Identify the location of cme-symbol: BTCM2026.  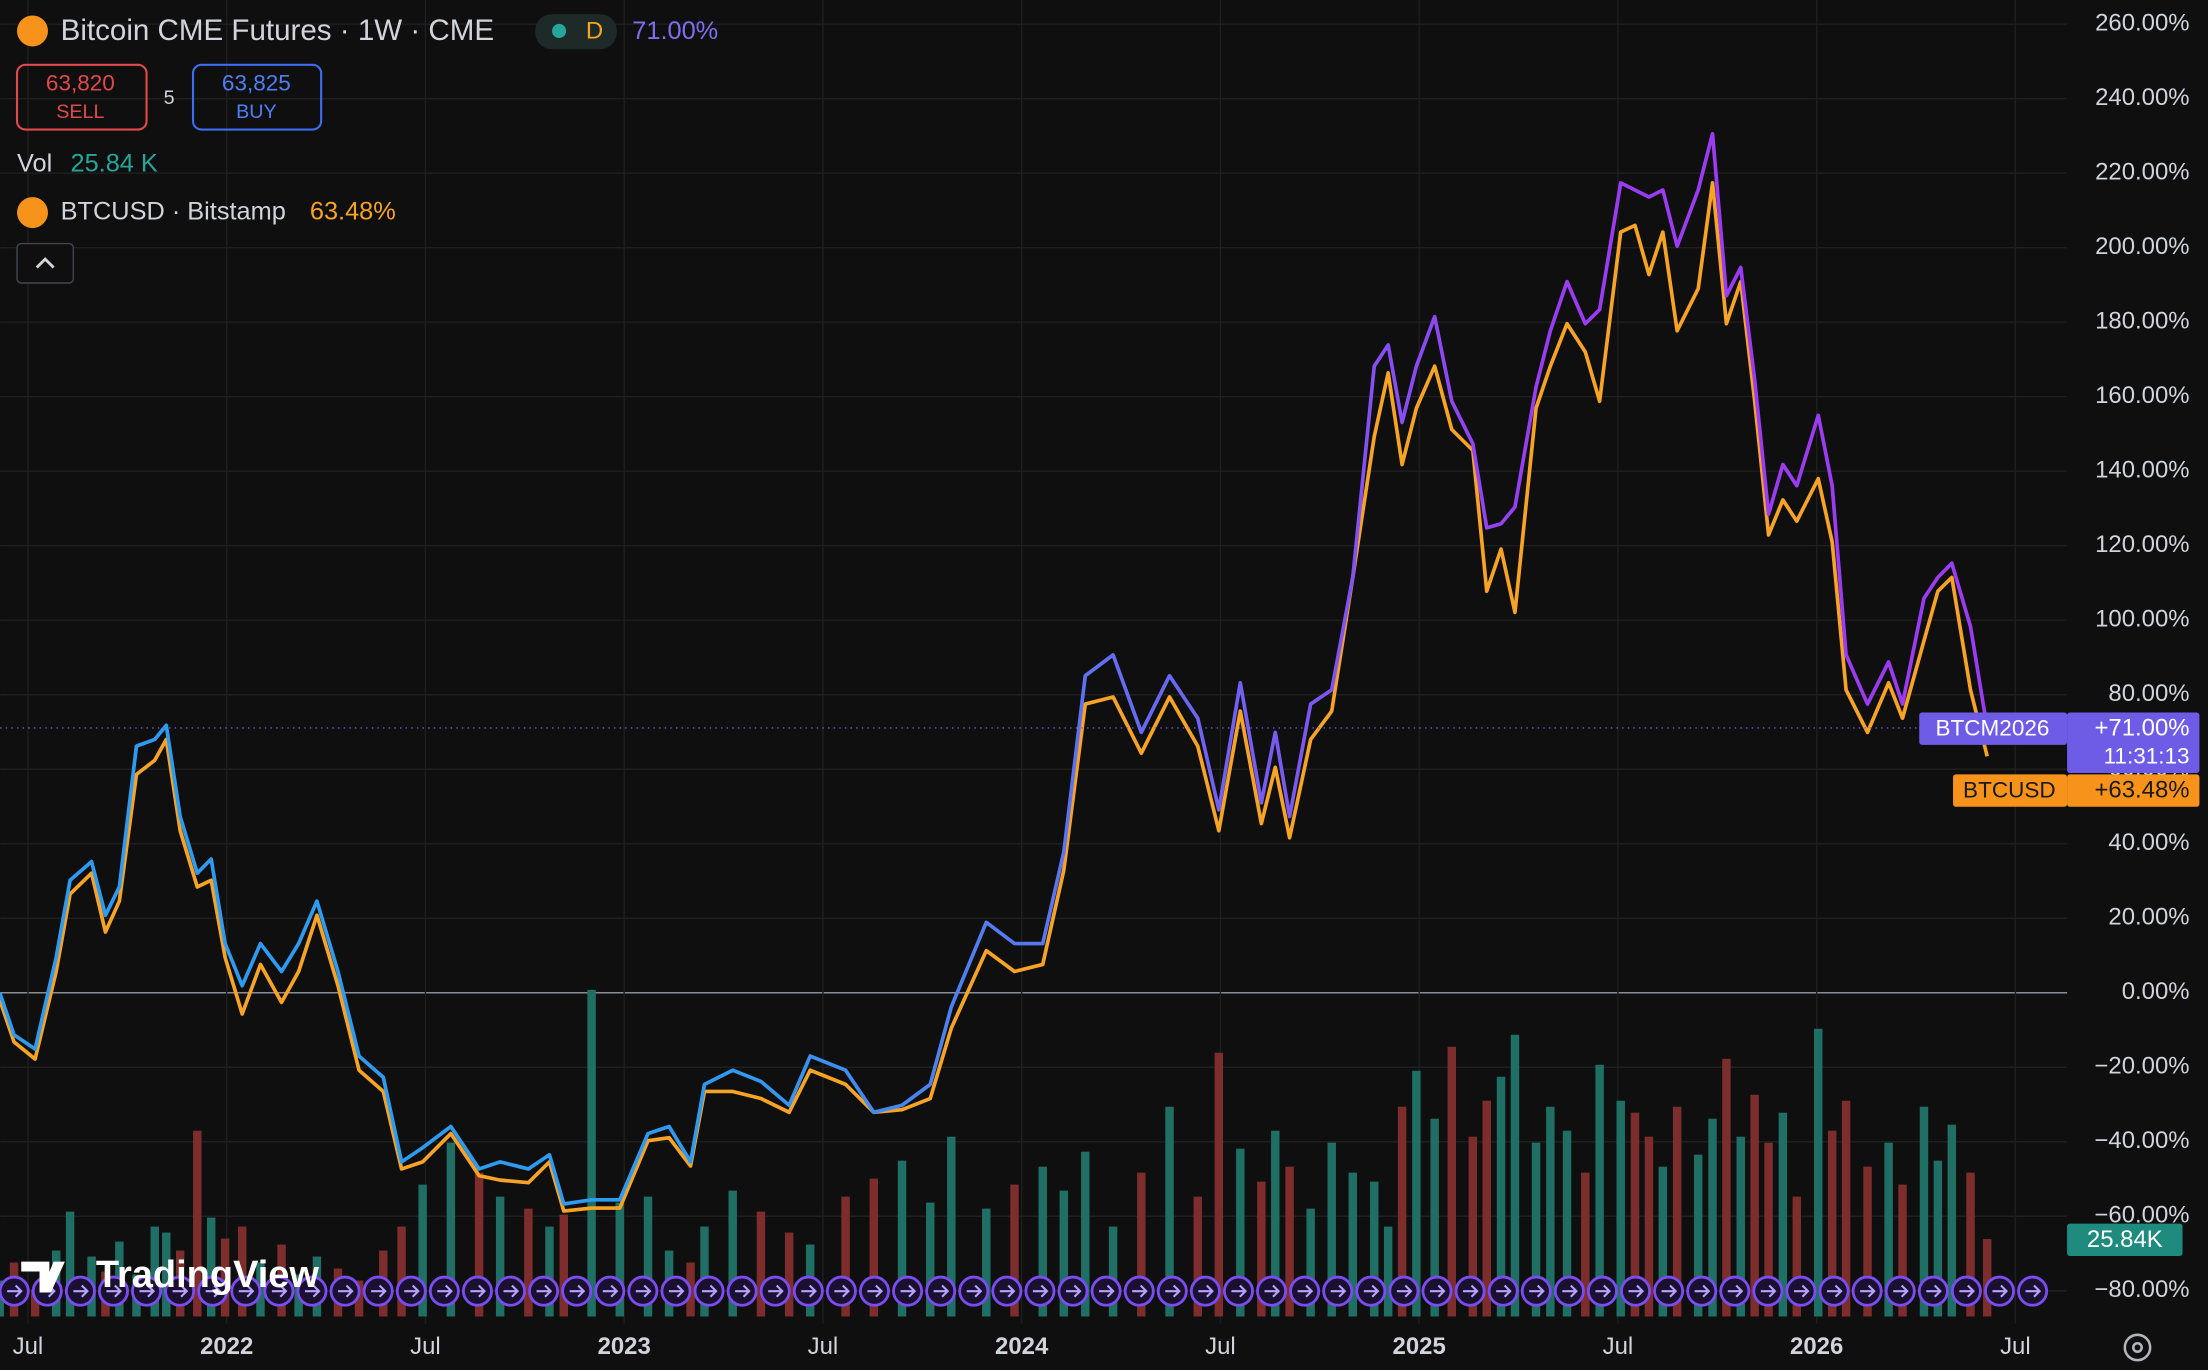
(1993, 727).